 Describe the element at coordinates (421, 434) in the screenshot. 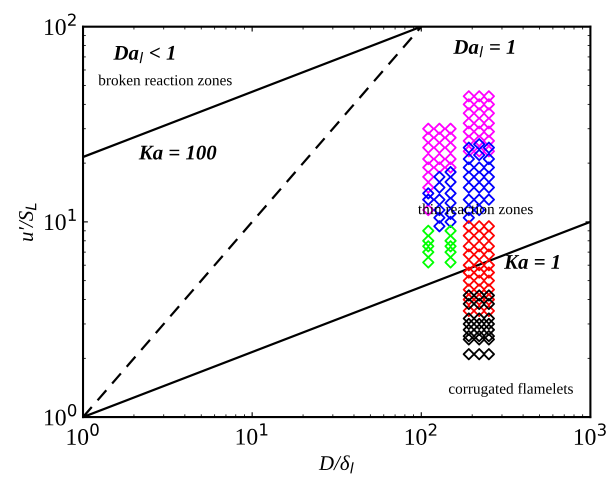

I see `x-tick-label: 10$^{2}$` at that location.